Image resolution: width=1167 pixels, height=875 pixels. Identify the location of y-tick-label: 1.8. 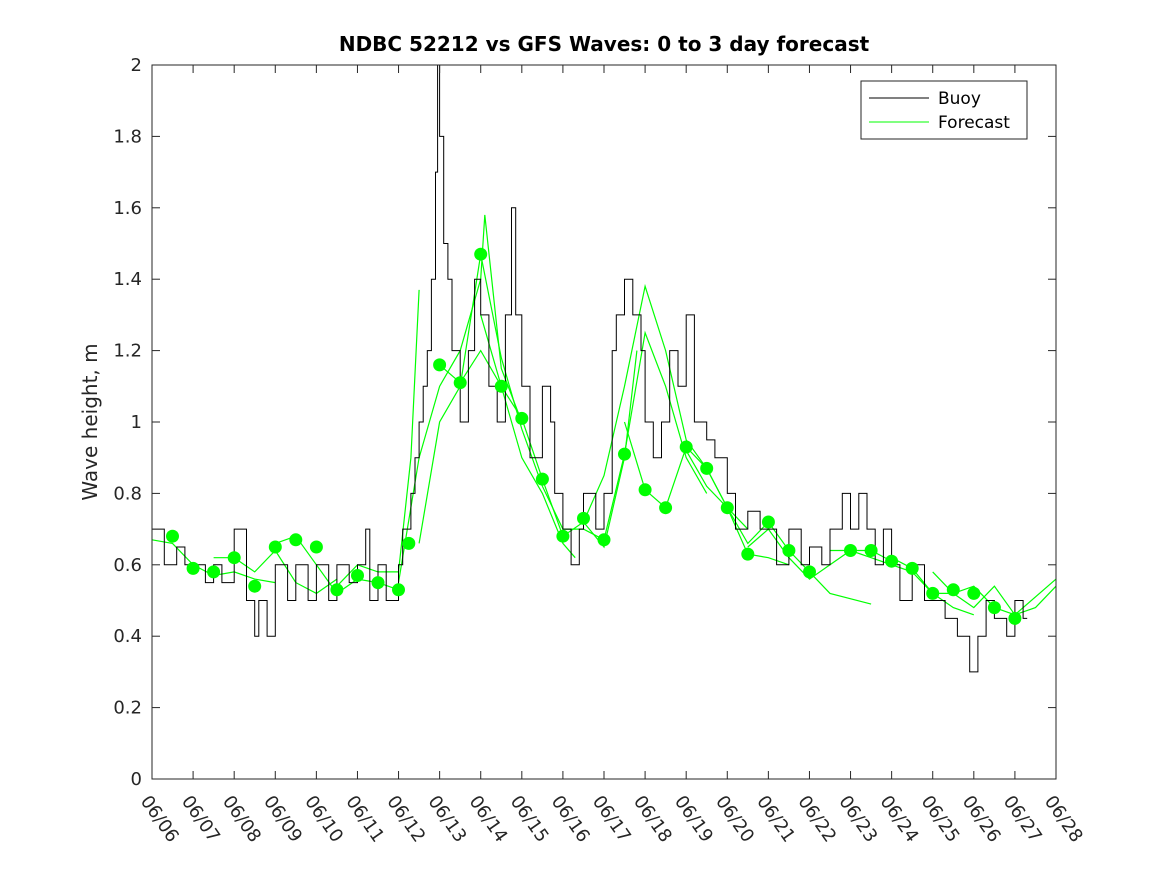
(127, 136).